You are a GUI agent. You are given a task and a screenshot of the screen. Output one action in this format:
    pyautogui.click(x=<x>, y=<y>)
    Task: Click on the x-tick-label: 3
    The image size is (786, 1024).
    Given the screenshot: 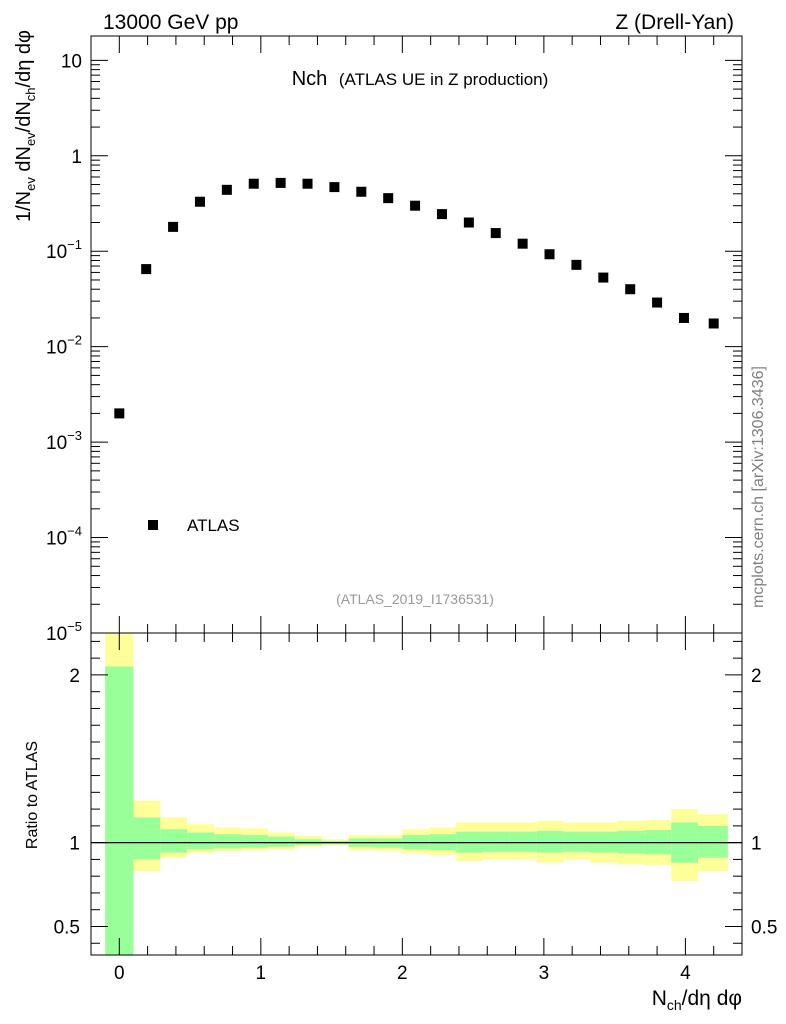 What is the action you would take?
    pyautogui.click(x=544, y=973)
    